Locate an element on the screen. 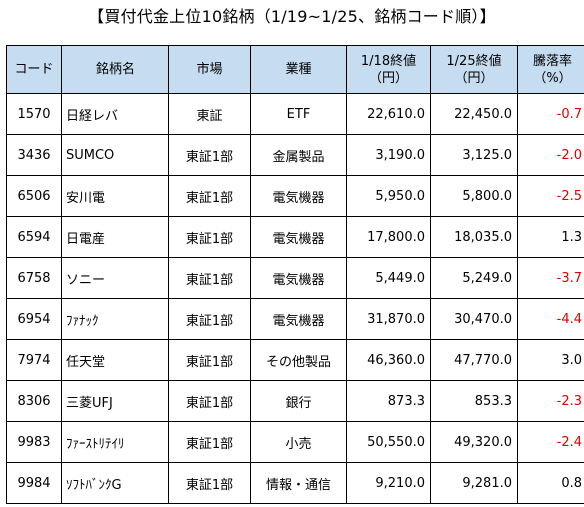 Image resolution: width=584 pixels, height=507 pixels. cell-change: -2.5 is located at coordinates (550, 196).